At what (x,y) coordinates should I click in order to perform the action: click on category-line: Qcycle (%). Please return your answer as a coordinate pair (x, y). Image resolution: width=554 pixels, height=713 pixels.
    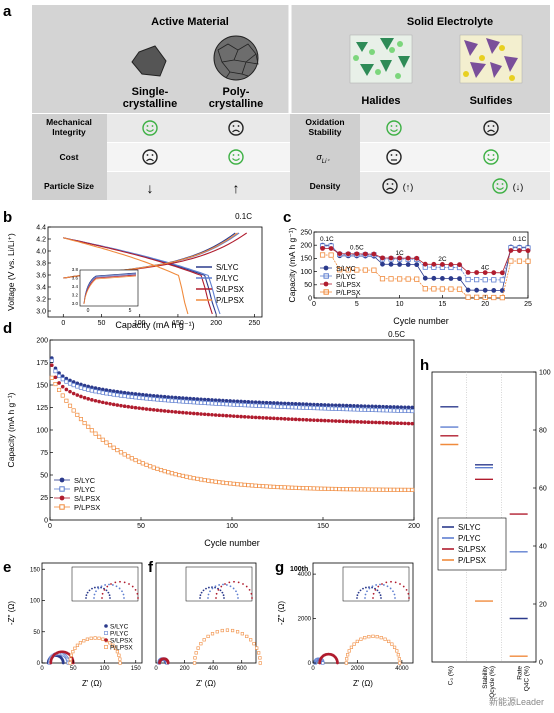
    Looking at the image, I should click on (492, 682).